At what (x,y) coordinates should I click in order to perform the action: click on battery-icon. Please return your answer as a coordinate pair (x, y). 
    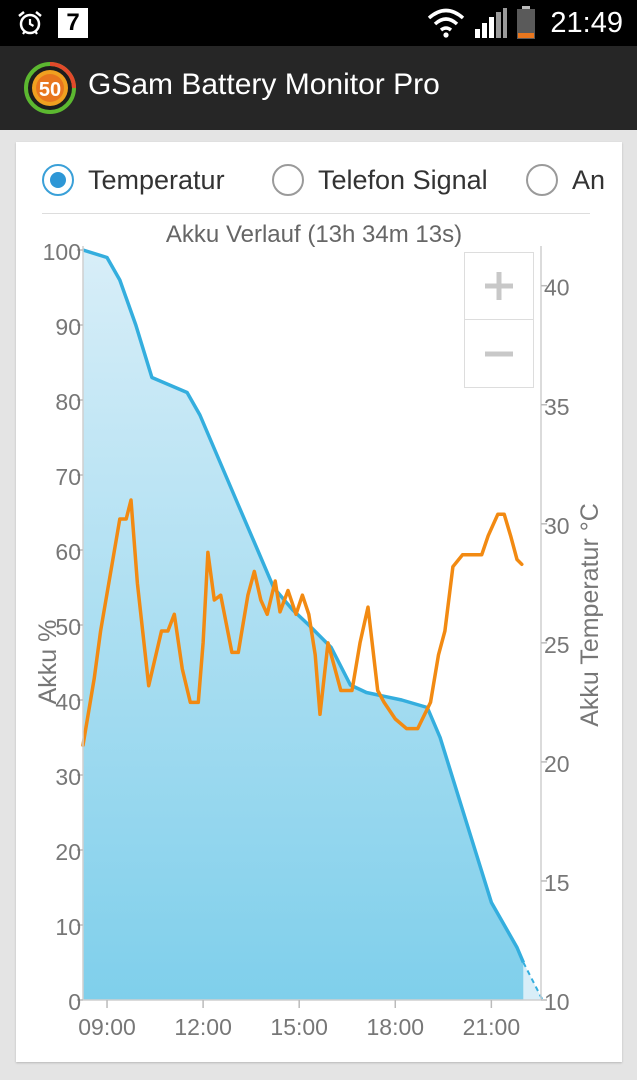
    Looking at the image, I should click on (526, 22).